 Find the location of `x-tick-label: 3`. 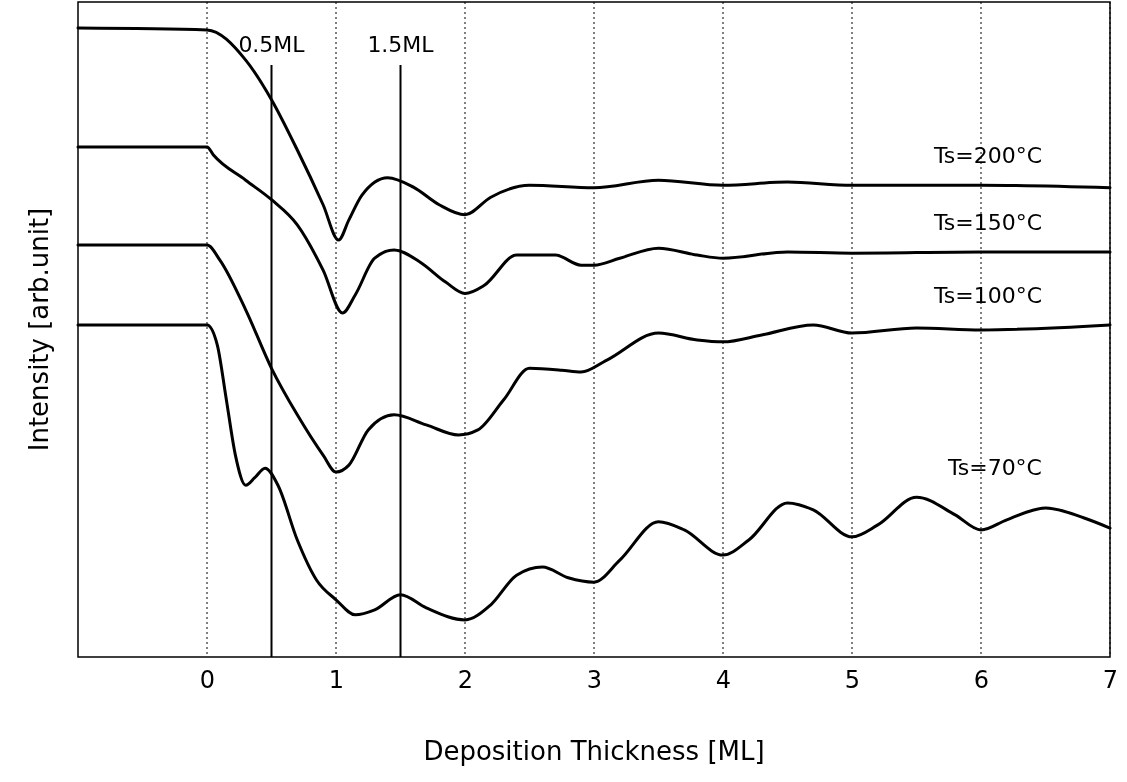

x-tick-label: 3 is located at coordinates (594, 680).